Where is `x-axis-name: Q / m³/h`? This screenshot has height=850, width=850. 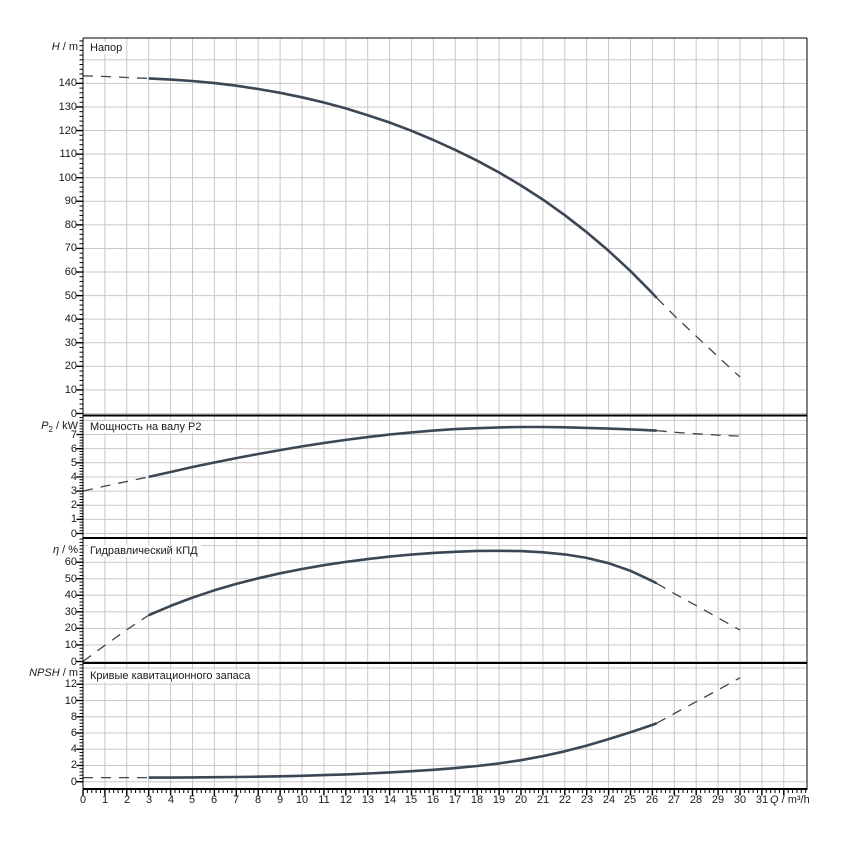
x-axis-name: Q / m³/h is located at coordinates (790, 800).